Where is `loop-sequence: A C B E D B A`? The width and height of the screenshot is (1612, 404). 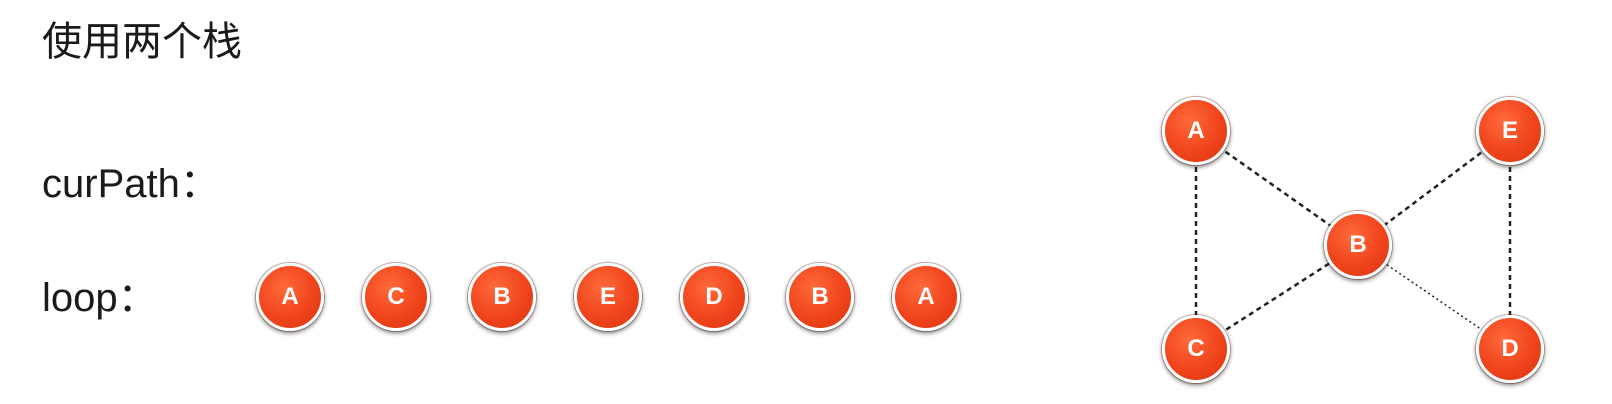 loop-sequence: A C B E D B A is located at coordinates (608, 299).